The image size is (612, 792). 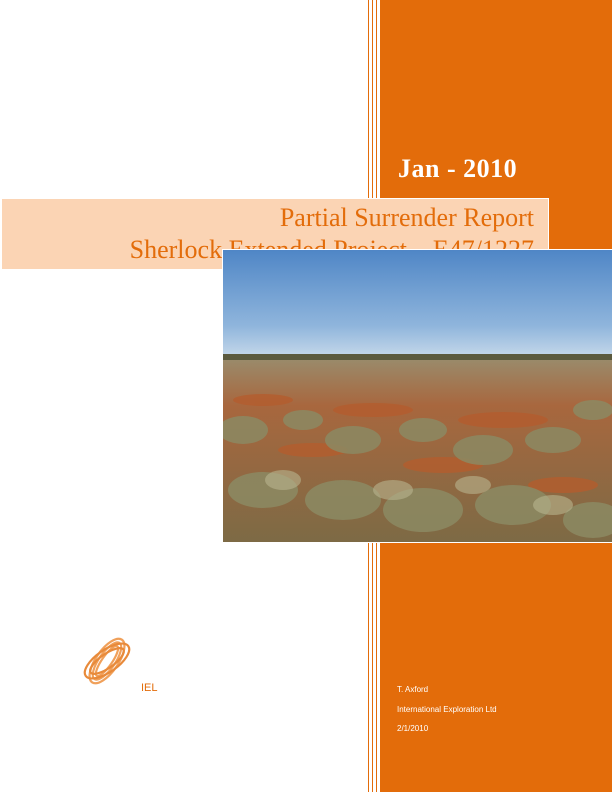 I want to click on cover-date: Jan - 2010, so click(x=458, y=168).